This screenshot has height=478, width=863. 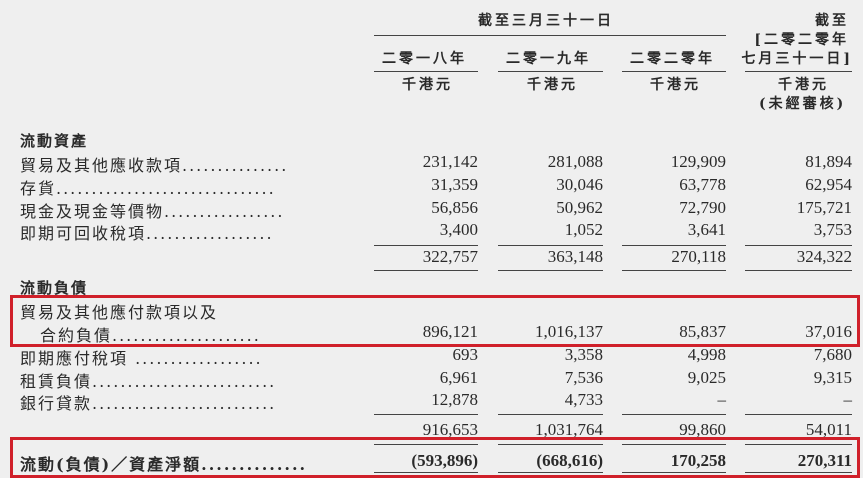 What do you see at coordinates (454, 207) in the screenshot?
I see `cell-value: 56,856` at bounding box center [454, 207].